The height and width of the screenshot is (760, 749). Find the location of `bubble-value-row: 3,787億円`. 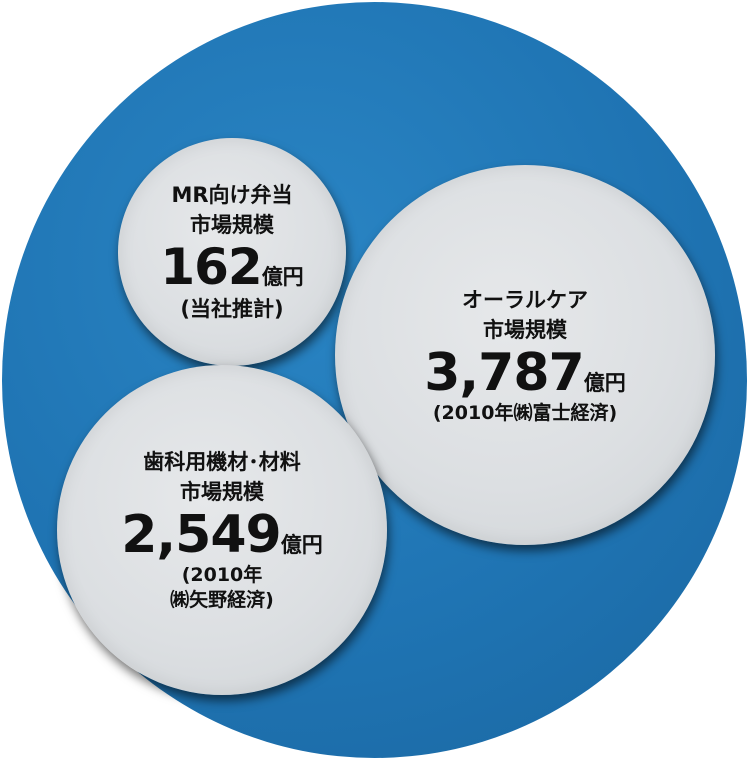

bubble-value-row: 3,787億円 is located at coordinates (524, 373).